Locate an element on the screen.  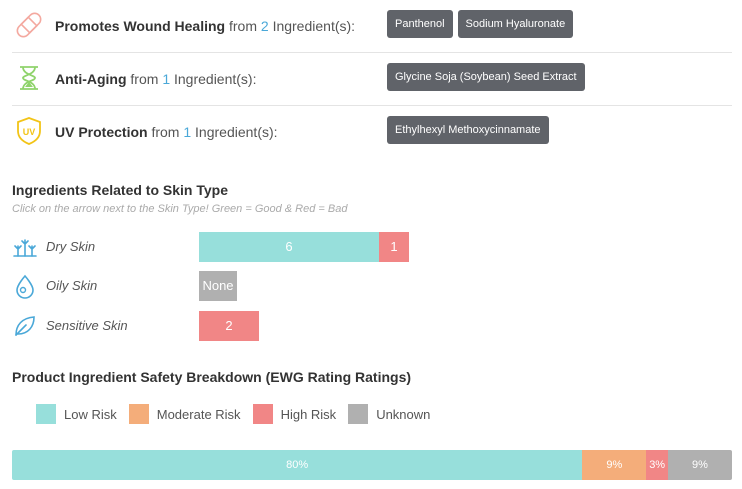
legend-label: Unknown is located at coordinates (403, 414).